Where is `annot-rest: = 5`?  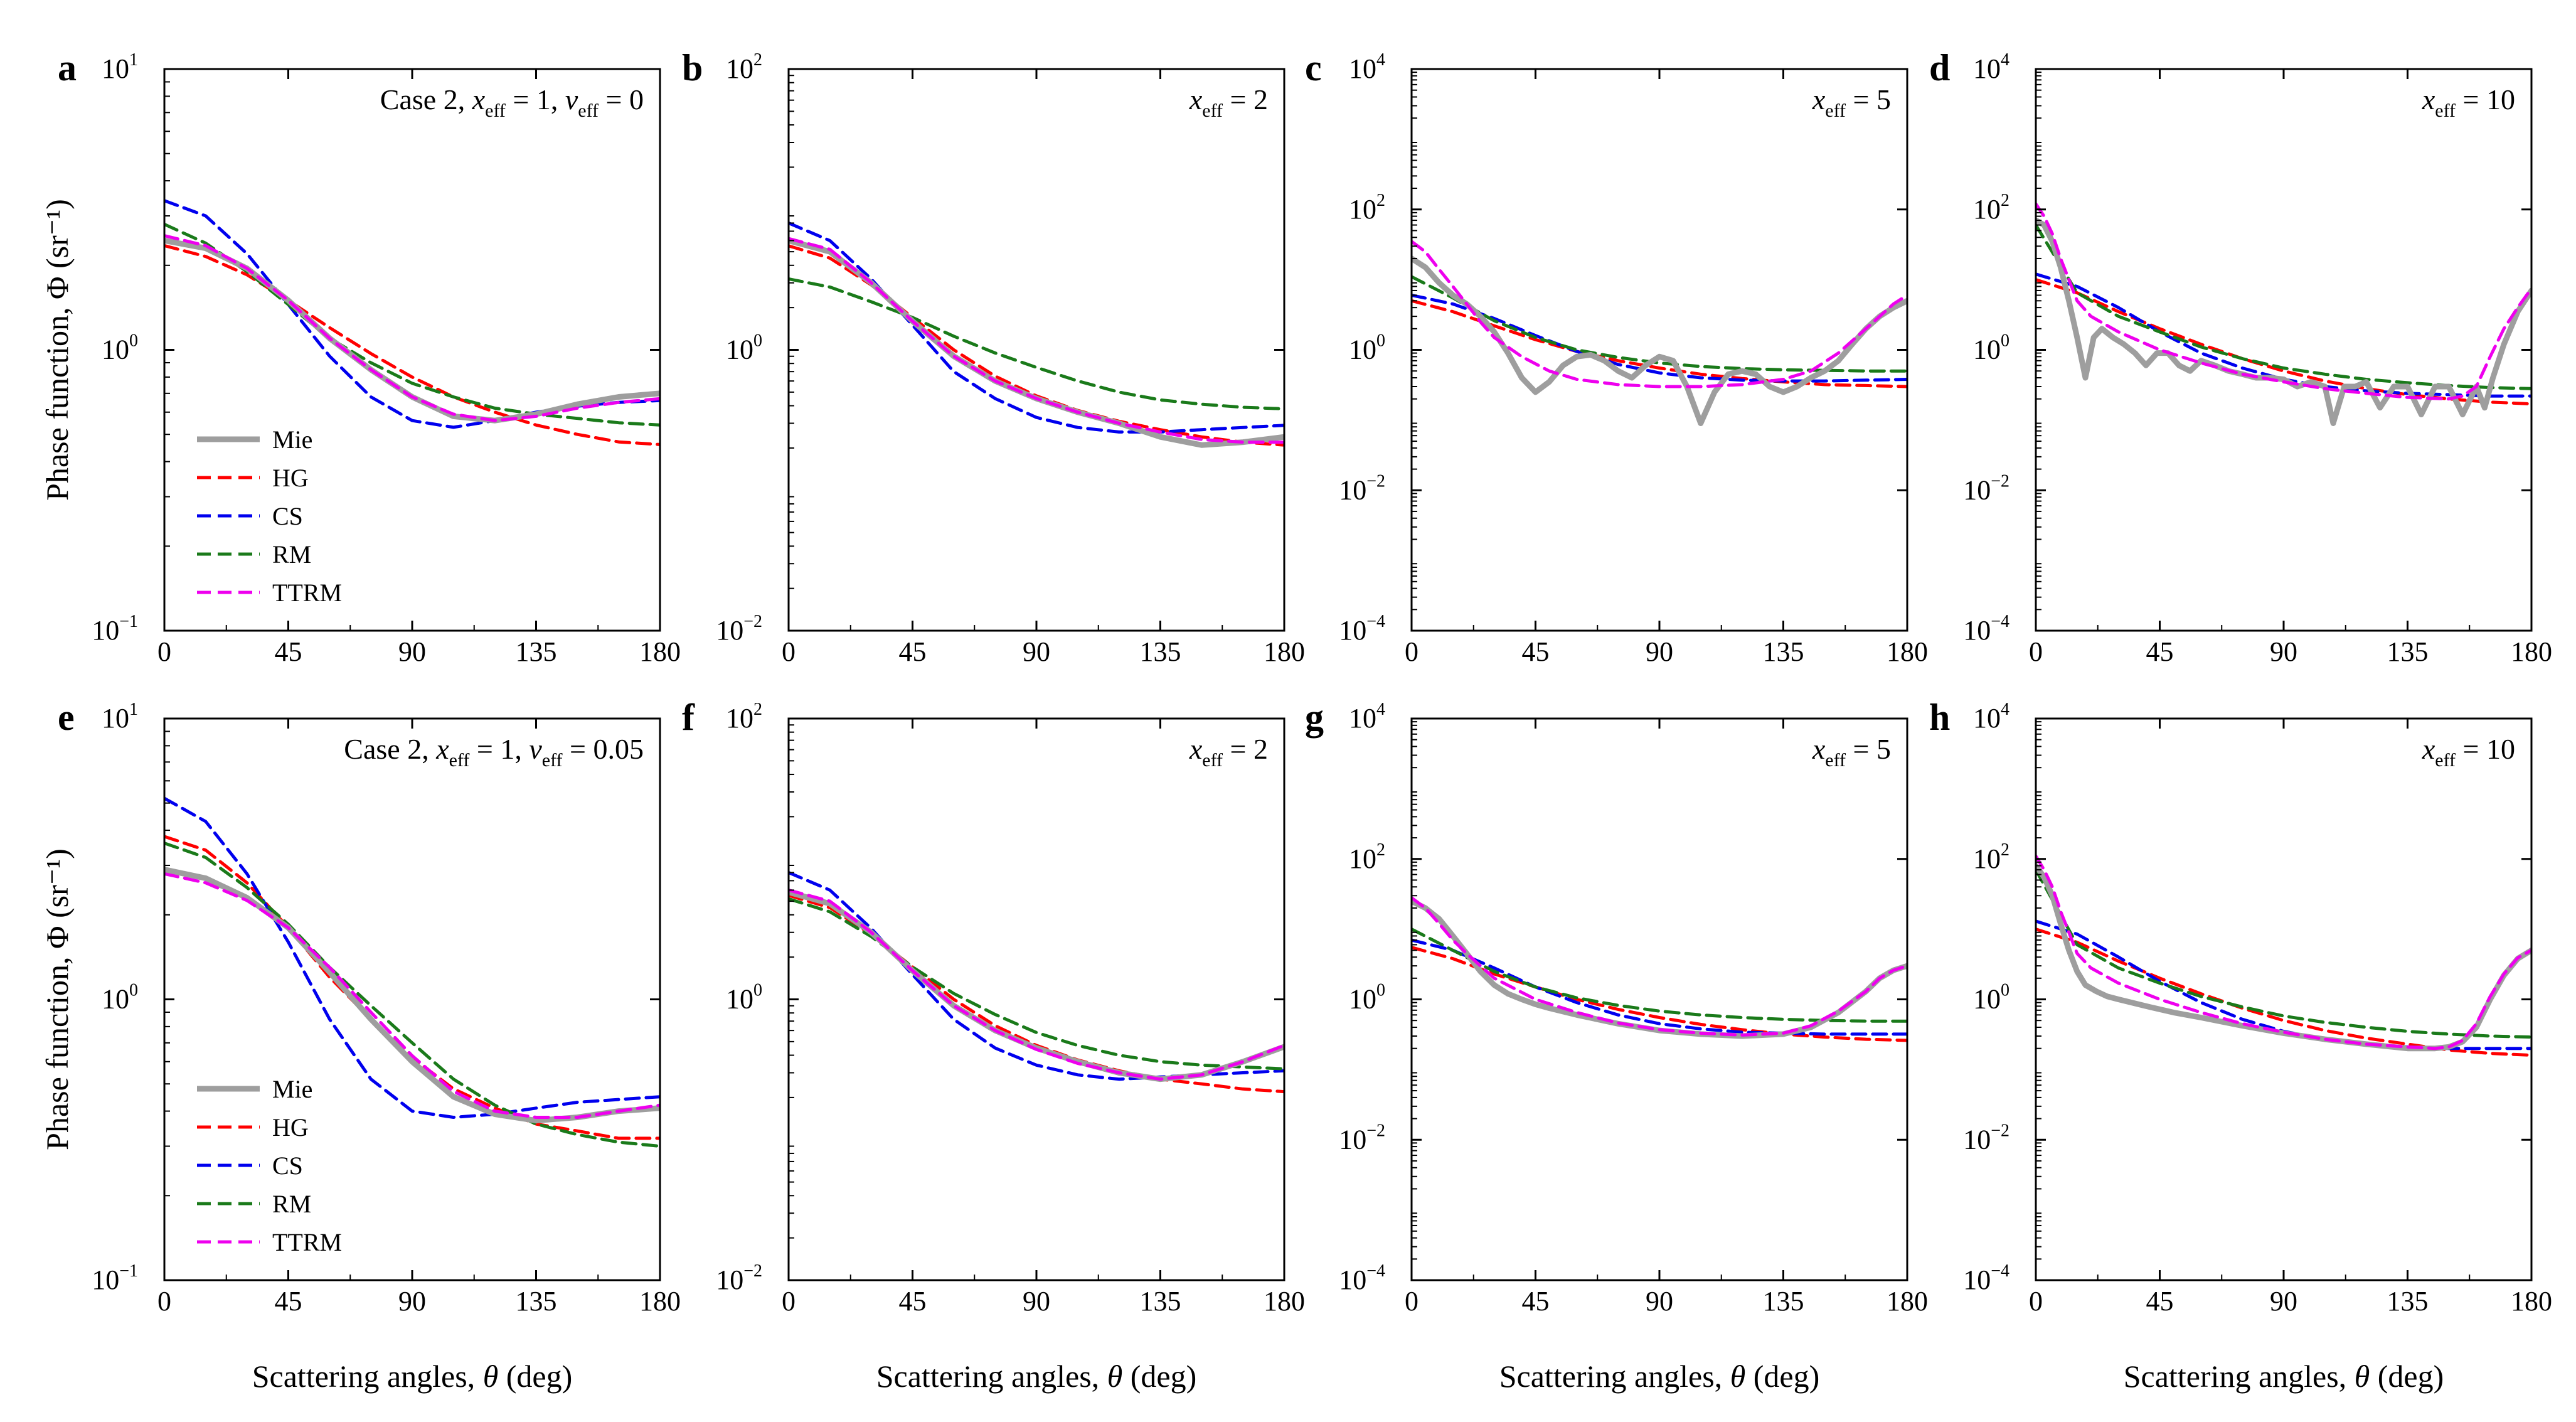
annot-rest: = 5 is located at coordinates (1868, 99).